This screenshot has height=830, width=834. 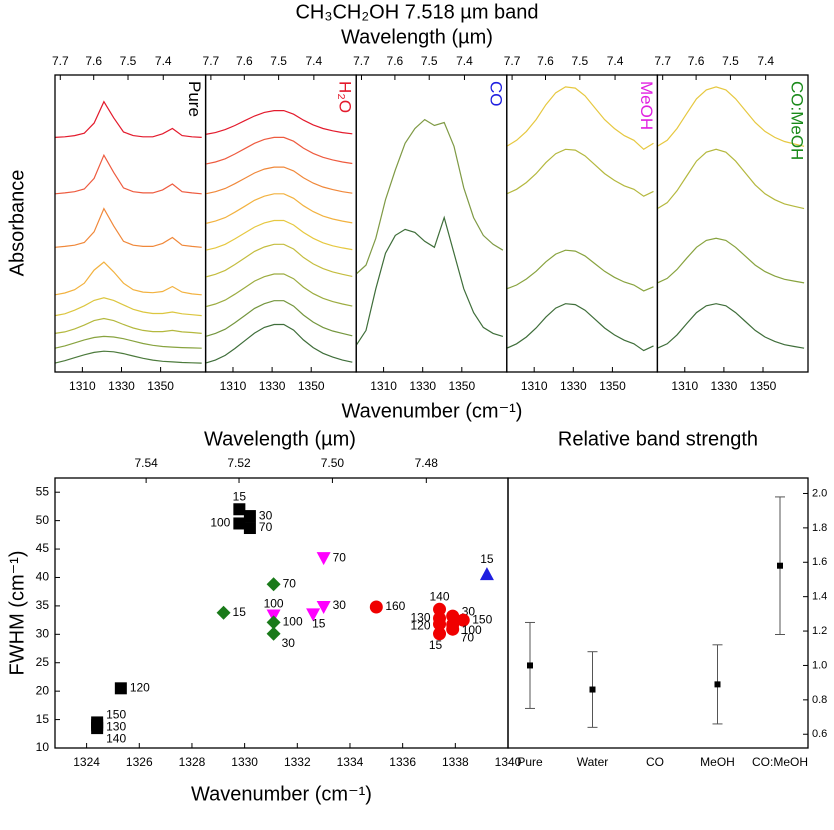 I want to click on y-tick-label: 0.6, so click(x=819, y=734).